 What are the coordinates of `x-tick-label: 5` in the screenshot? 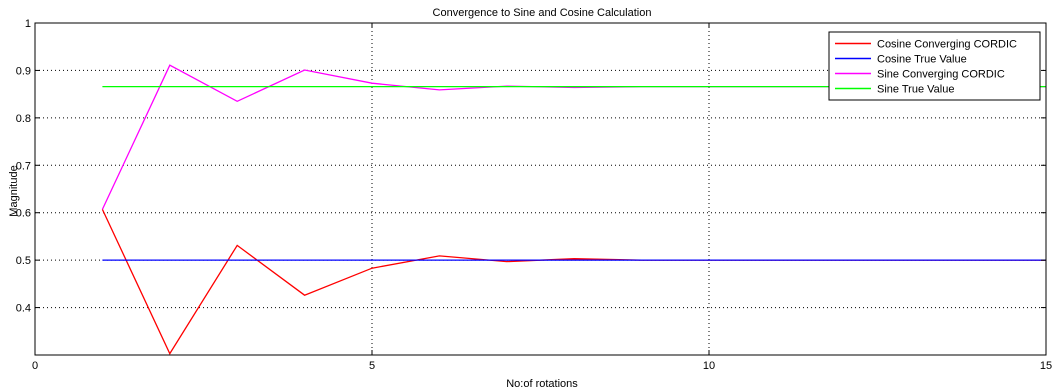 It's located at (372, 366).